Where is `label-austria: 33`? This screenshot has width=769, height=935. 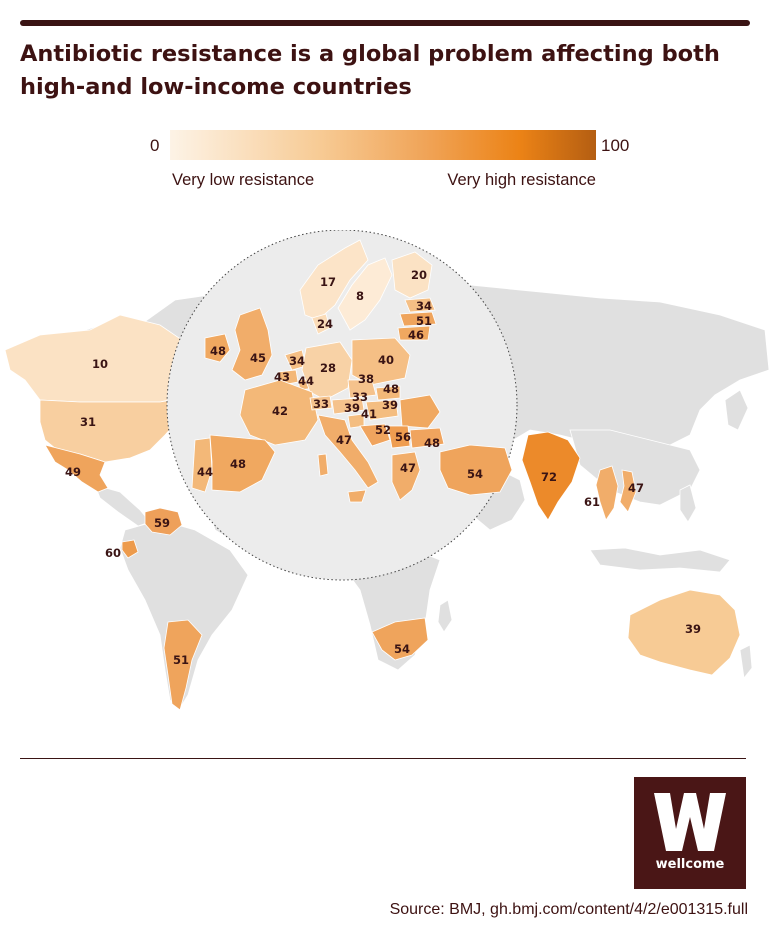
label-austria: 33 is located at coordinates (360, 397).